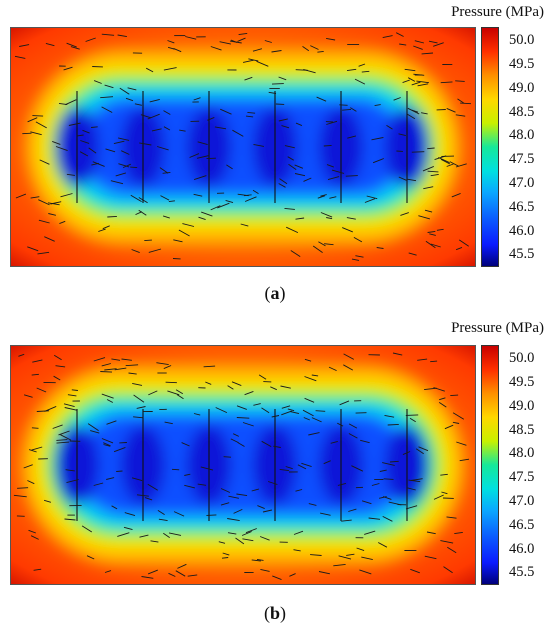 This screenshot has width=550, height=634. I want to click on colorbar-title: Pressure (MPa), so click(497, 12).